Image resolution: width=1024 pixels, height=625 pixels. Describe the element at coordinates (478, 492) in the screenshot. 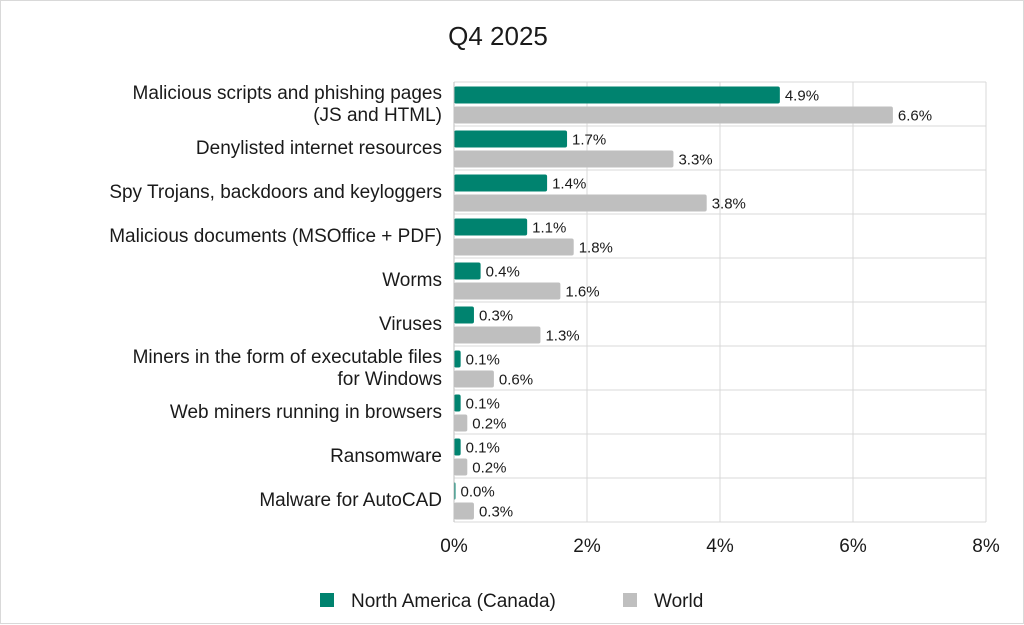

I see `data-label: 0.0%` at that location.